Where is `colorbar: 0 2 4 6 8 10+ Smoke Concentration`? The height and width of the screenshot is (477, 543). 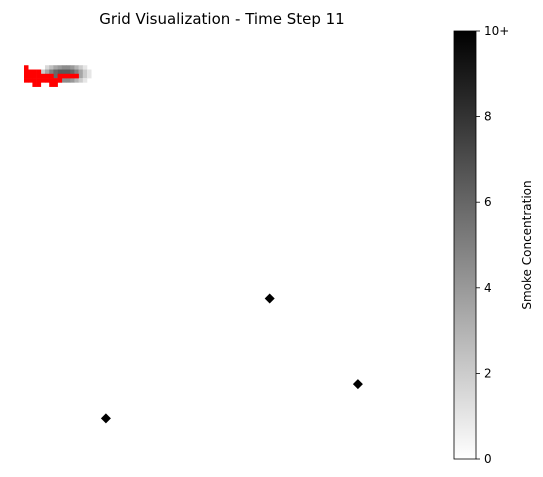 colorbar: 0 2 4 6 8 10+ Smoke Concentration is located at coordinates (493, 245).